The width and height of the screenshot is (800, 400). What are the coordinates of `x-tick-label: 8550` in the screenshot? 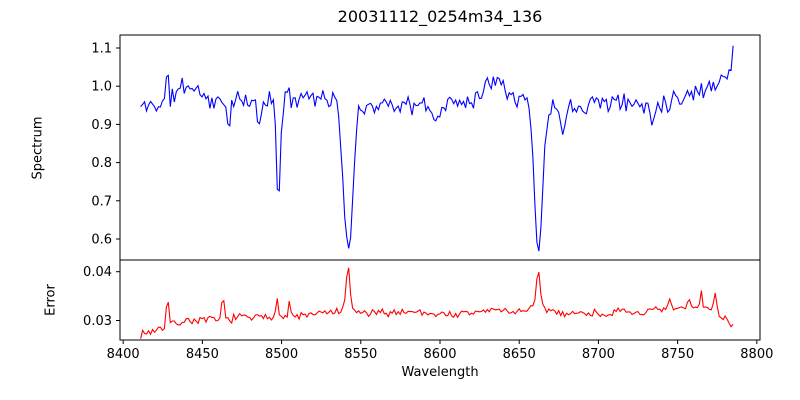 It's located at (360, 354).